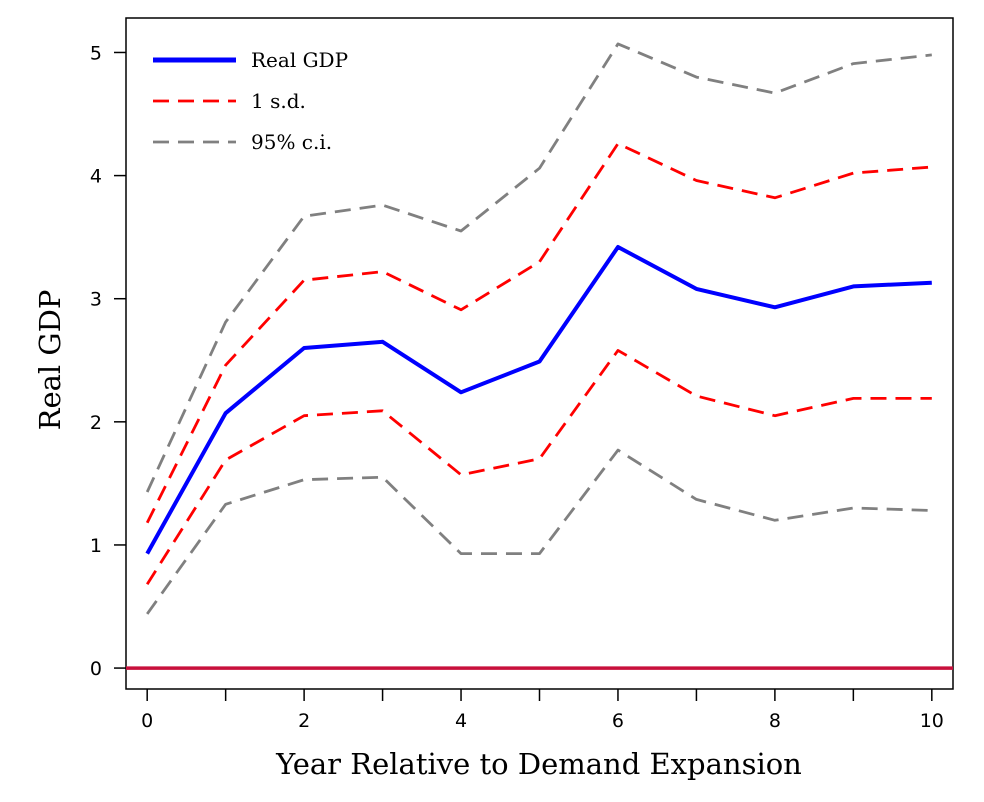 The width and height of the screenshot is (984, 802). Describe the element at coordinates (108, 361) in the screenshot. I see `y-axis: 0 1 2 3 4 5` at that location.